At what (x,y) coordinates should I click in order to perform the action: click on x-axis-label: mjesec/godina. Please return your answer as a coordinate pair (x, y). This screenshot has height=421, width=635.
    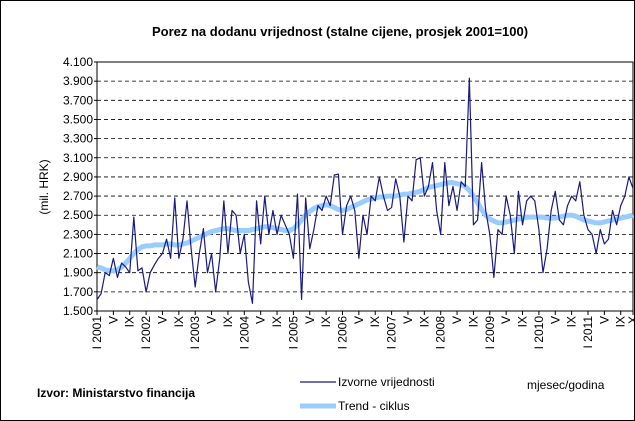
    Looking at the image, I should click on (566, 385).